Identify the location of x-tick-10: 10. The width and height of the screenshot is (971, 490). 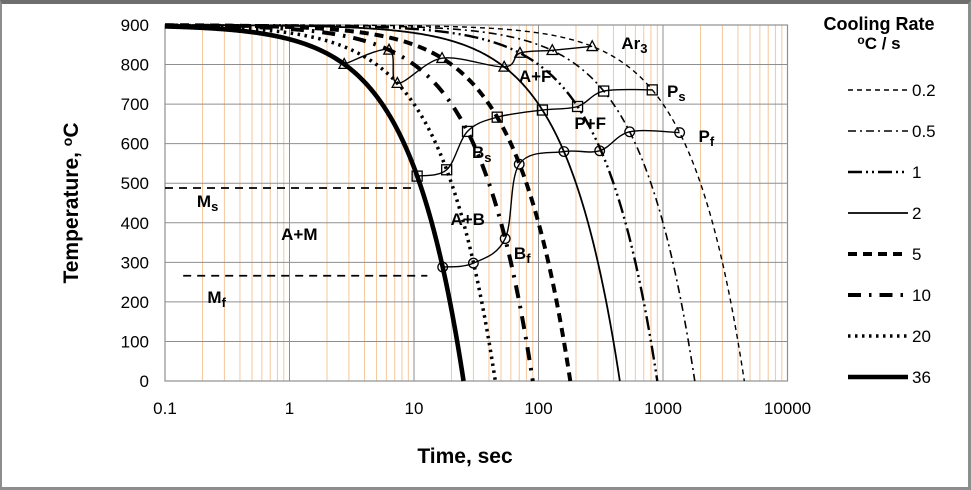
(414, 408).